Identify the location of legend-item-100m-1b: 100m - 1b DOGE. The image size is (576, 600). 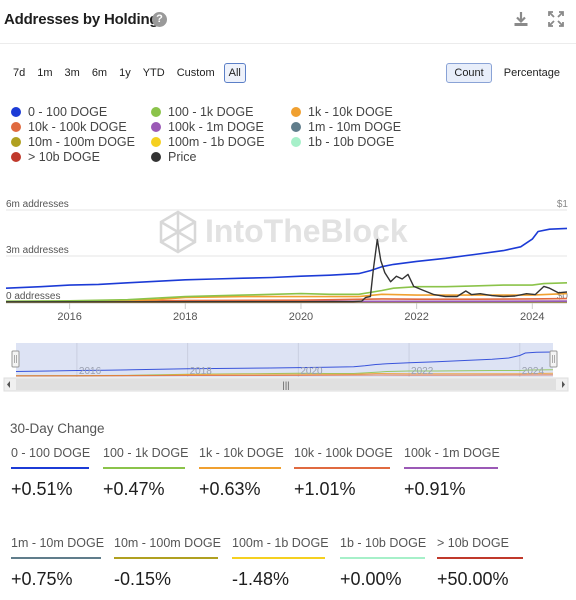
(221, 141).